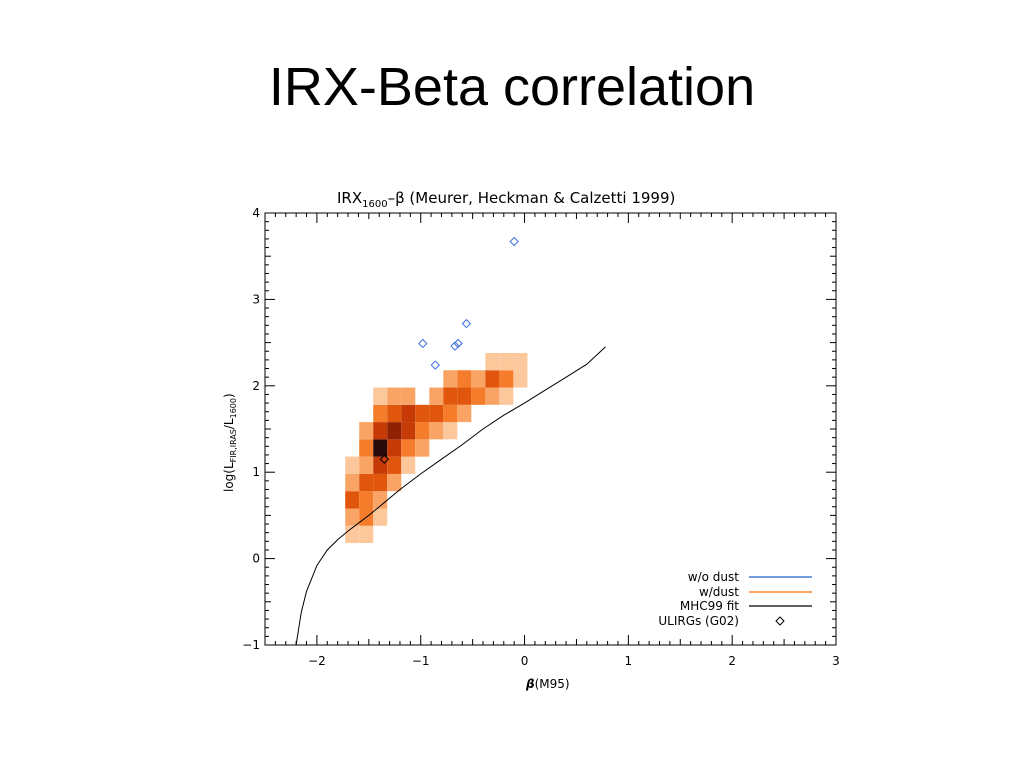 The height and width of the screenshot is (768, 1024). I want to click on x-axis-label-rest: (M95), so click(552, 684).